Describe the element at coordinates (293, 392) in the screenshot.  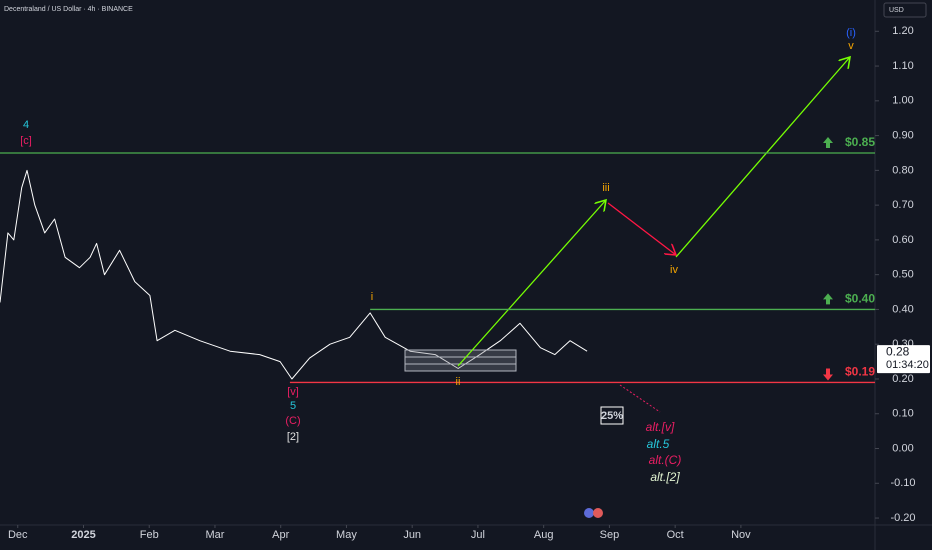
I see `wave-label: [v]` at that location.